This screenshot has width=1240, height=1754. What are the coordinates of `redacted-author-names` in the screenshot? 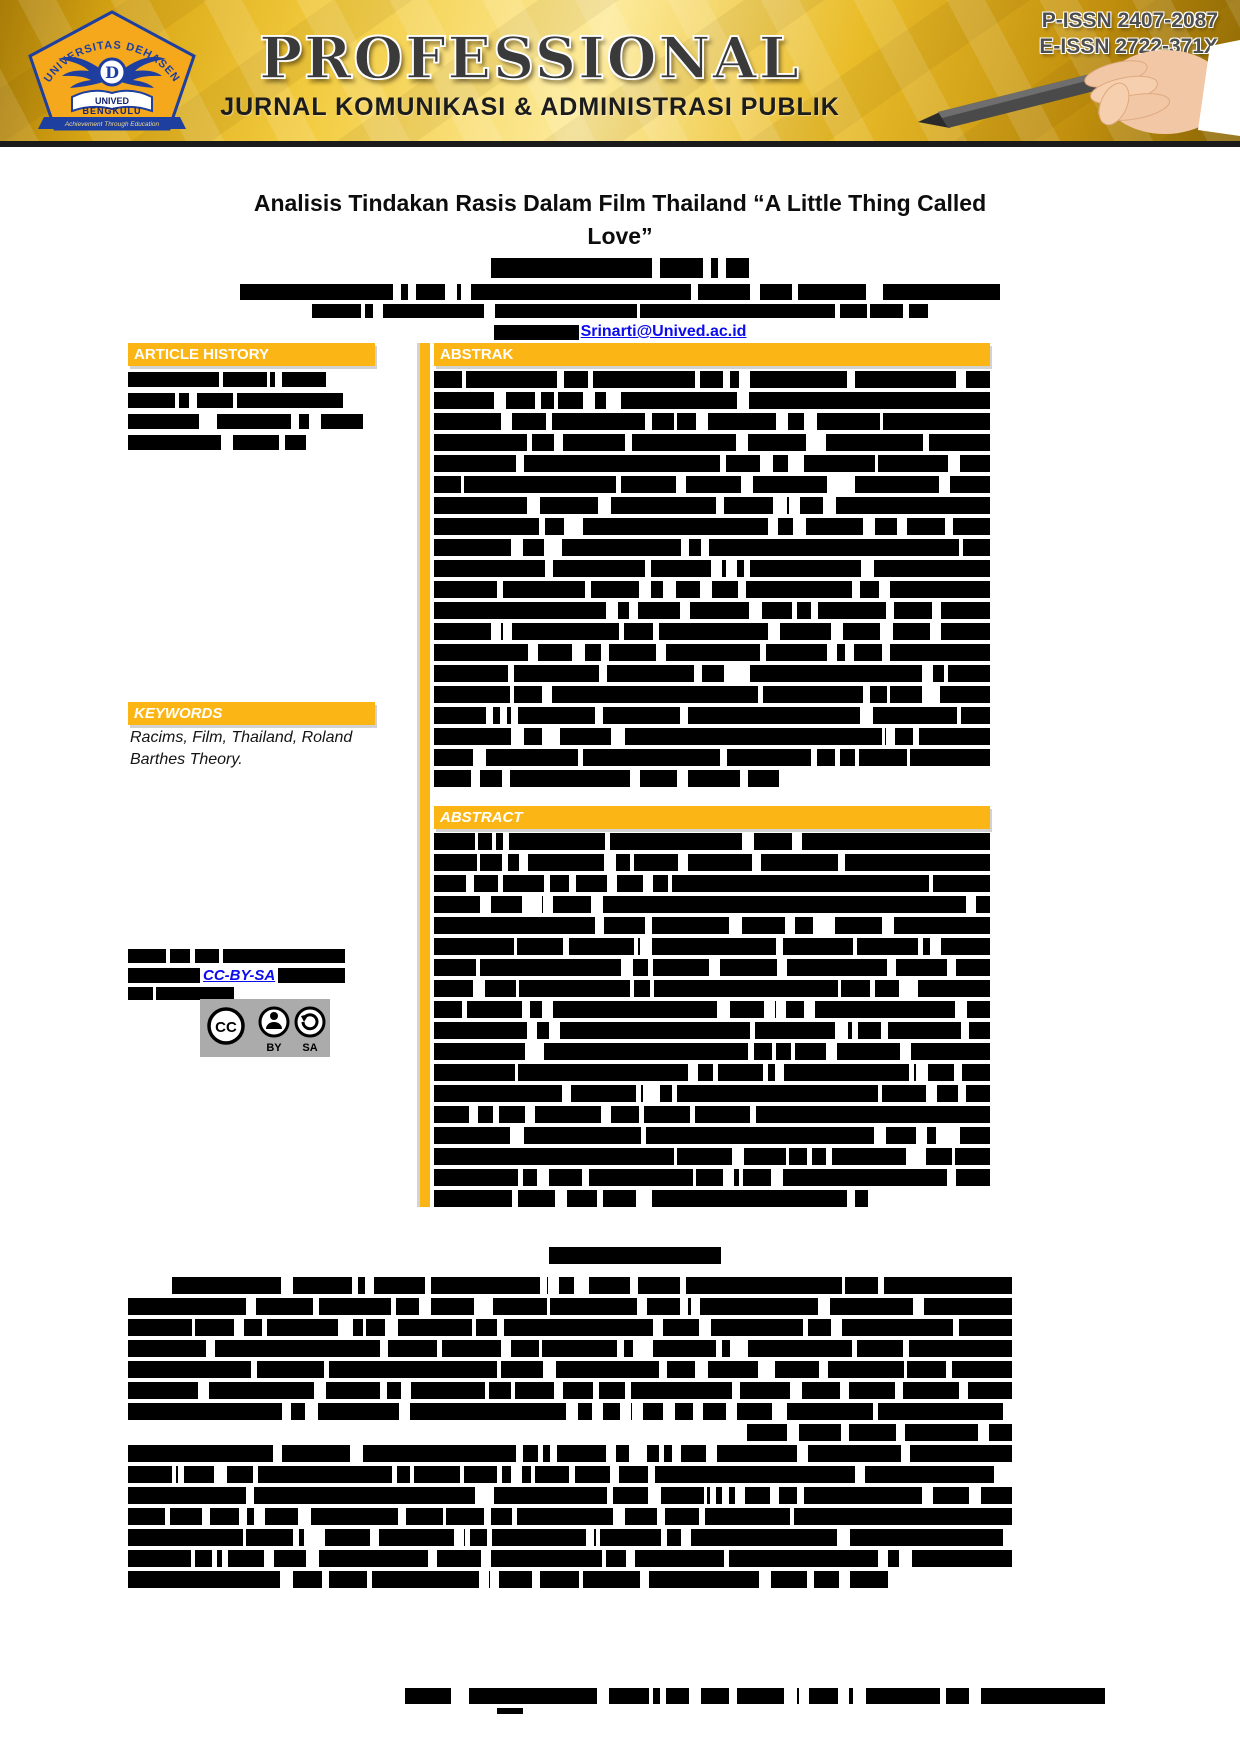 It's located at (620, 268).